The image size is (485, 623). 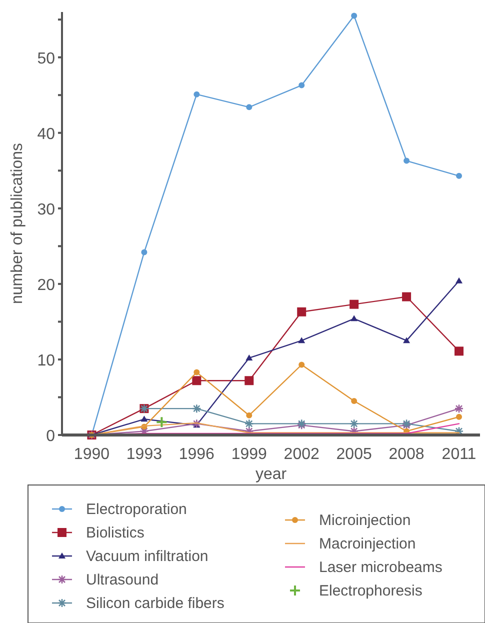 I want to click on x-tick-label: 2005, so click(x=354, y=454).